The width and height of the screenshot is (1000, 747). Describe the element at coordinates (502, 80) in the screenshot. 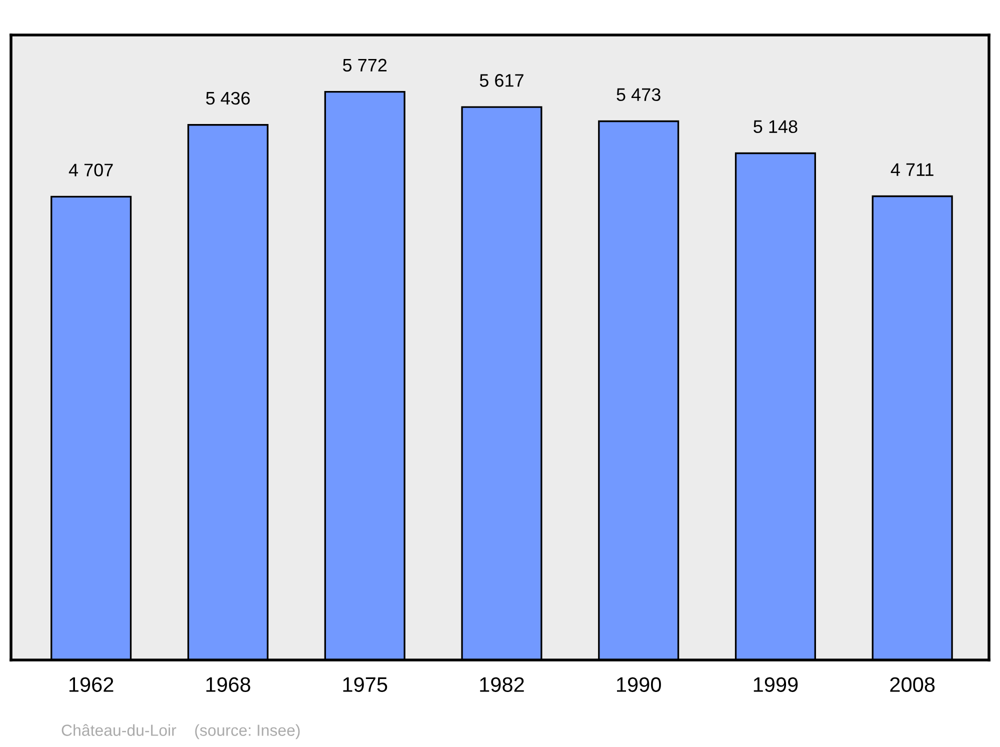

I see `data-label: 5 617` at that location.